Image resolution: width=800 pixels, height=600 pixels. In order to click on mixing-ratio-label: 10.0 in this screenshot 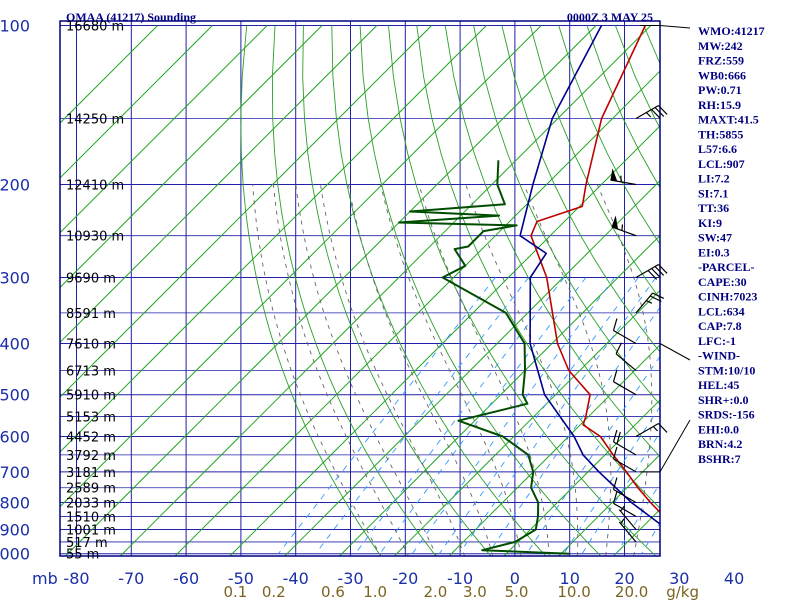, I will do `click(573, 591)`.